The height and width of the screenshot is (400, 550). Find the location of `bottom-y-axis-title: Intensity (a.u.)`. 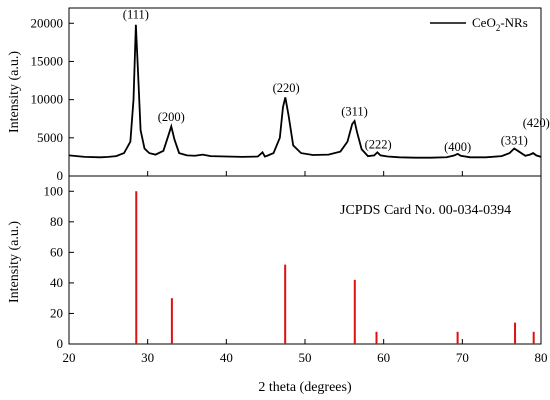

bottom-y-axis-title: Intensity (a.u.) is located at coordinates (14, 262).